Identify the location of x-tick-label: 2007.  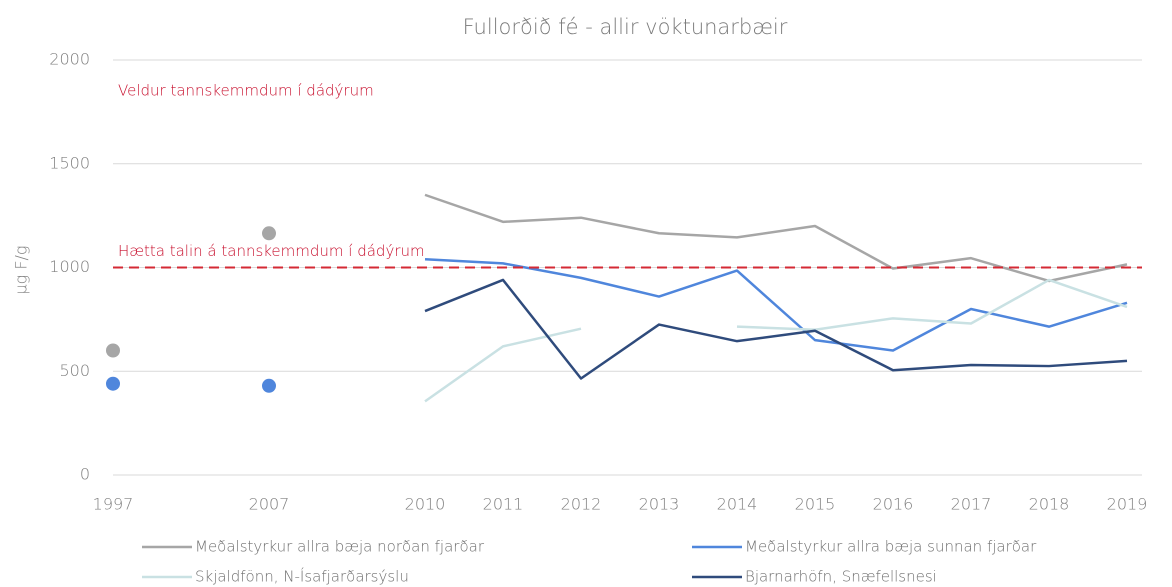
(269, 504).